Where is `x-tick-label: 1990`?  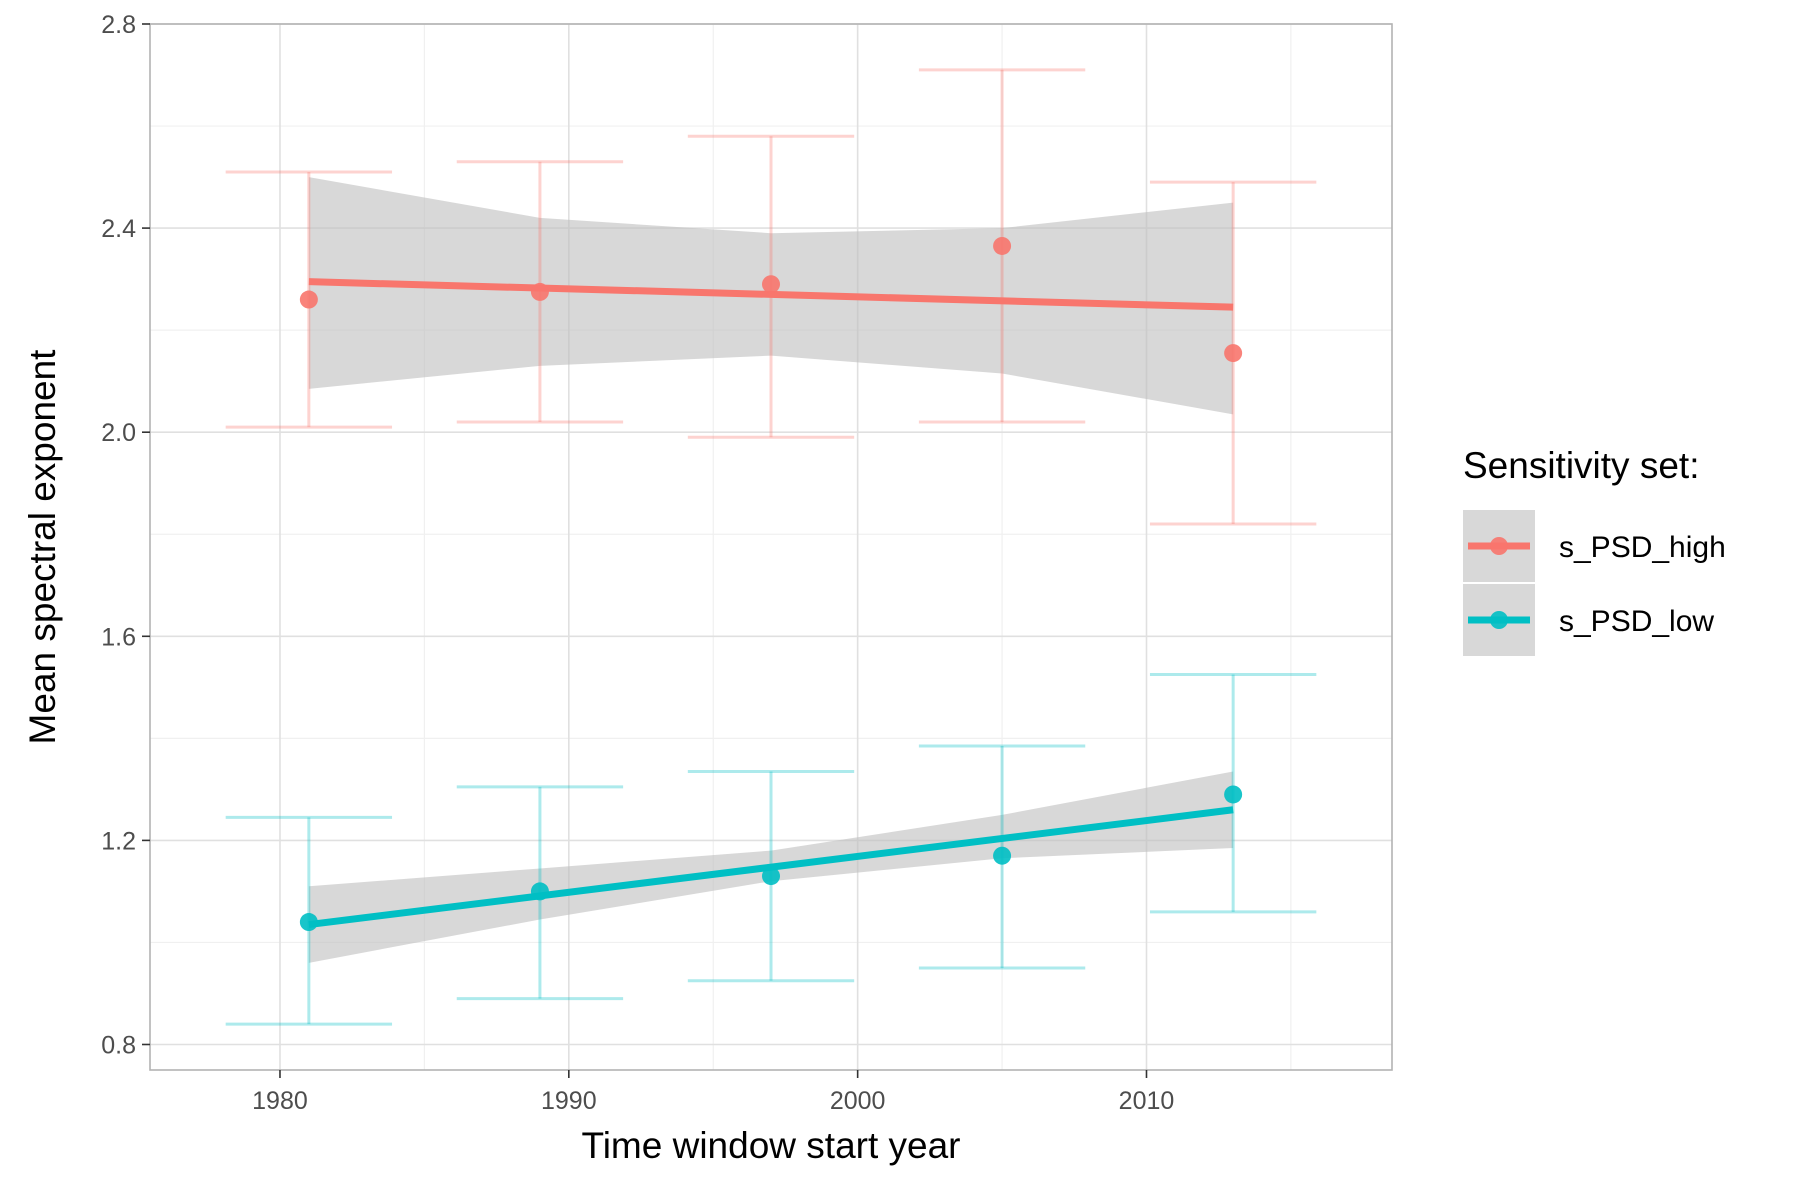 x-tick-label: 1990 is located at coordinates (569, 1101).